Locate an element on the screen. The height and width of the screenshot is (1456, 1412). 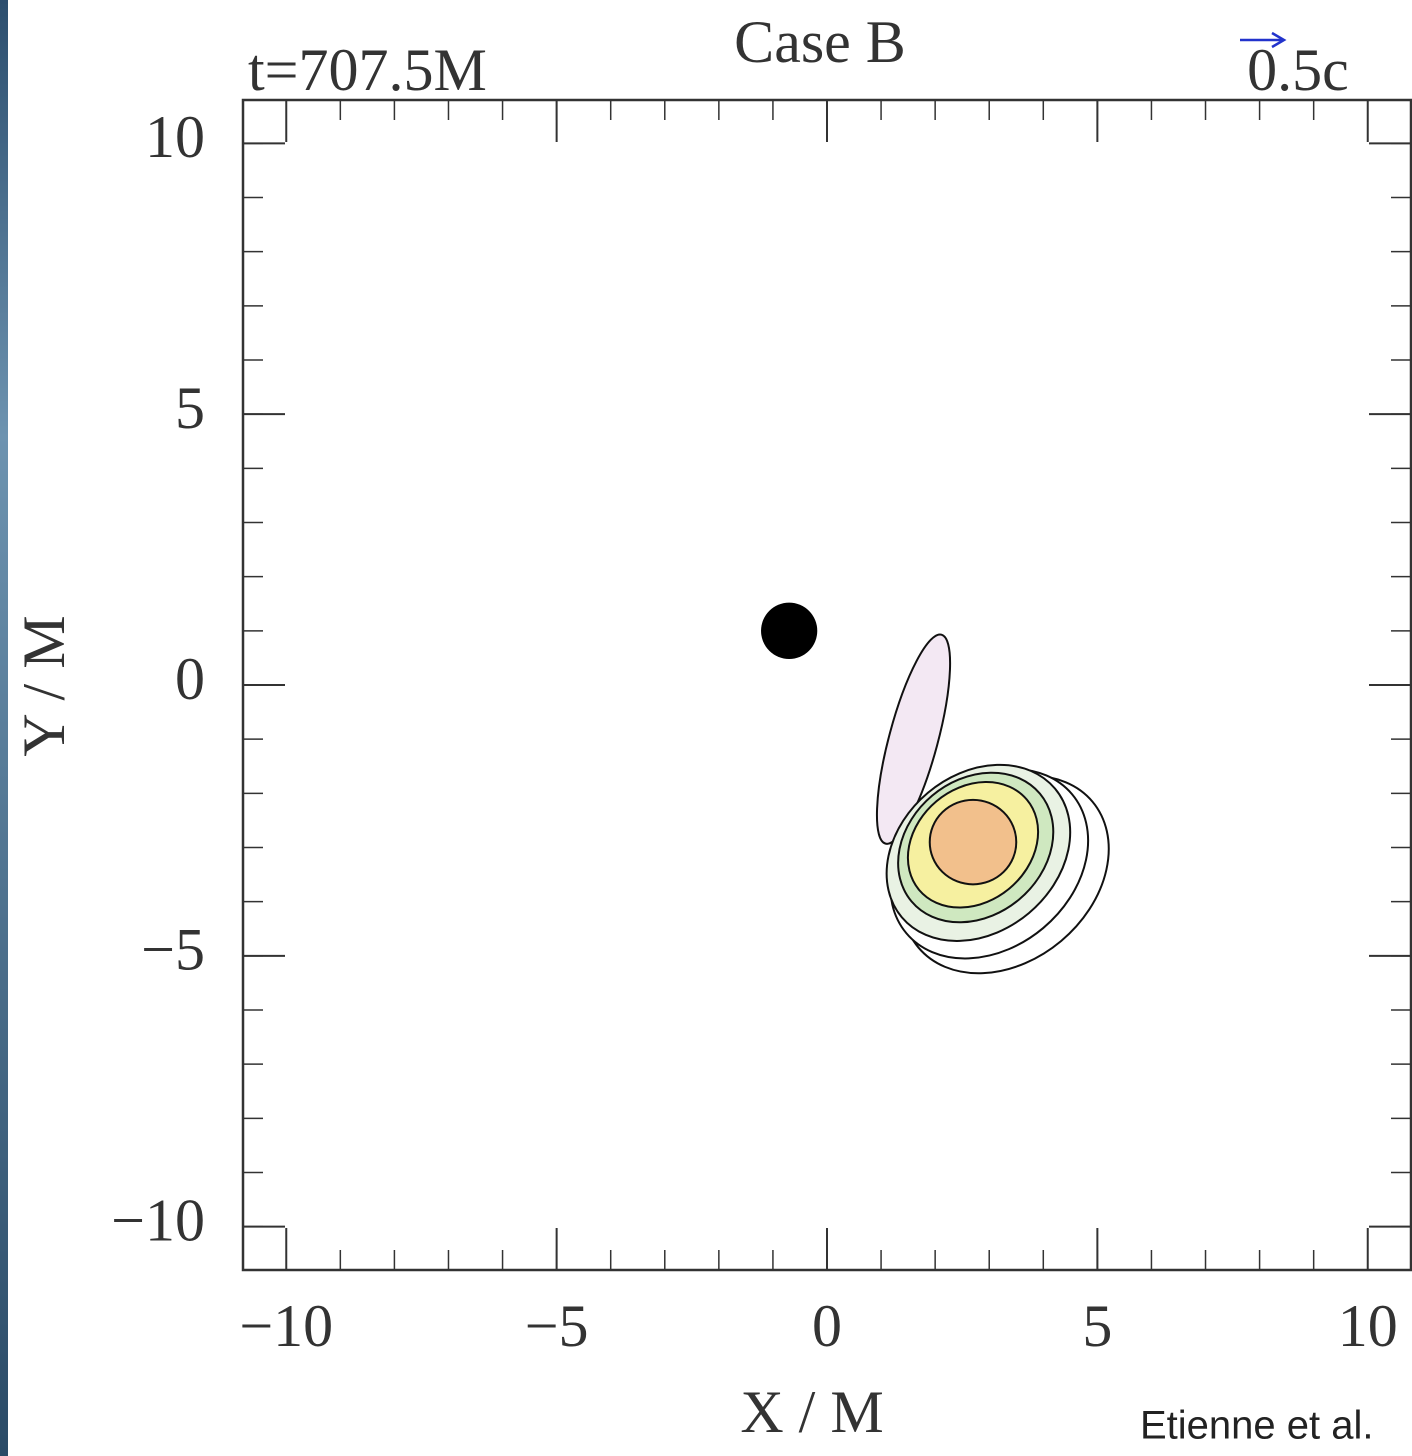
x-tick-label: 10 is located at coordinates (1368, 1326).